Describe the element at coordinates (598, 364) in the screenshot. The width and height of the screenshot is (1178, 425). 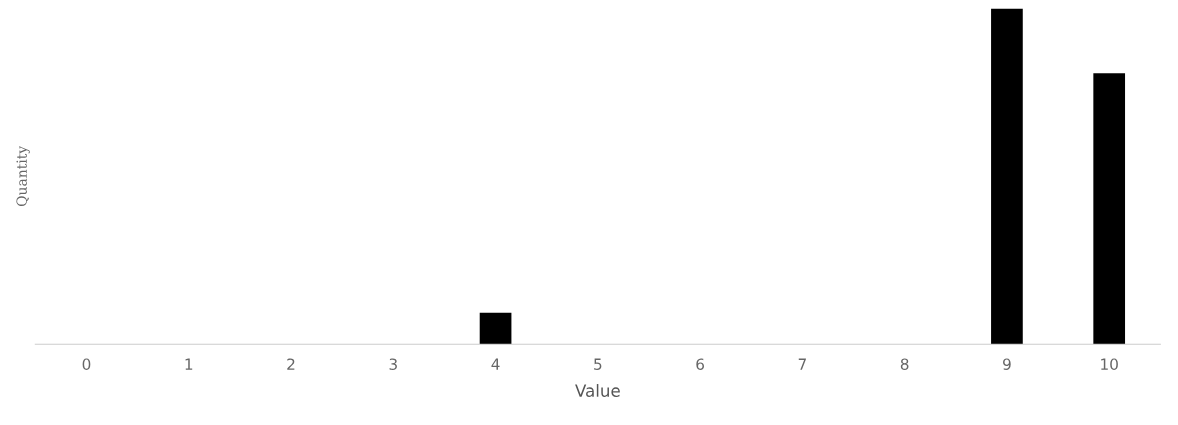
I see `x-tick-label: 5` at that location.